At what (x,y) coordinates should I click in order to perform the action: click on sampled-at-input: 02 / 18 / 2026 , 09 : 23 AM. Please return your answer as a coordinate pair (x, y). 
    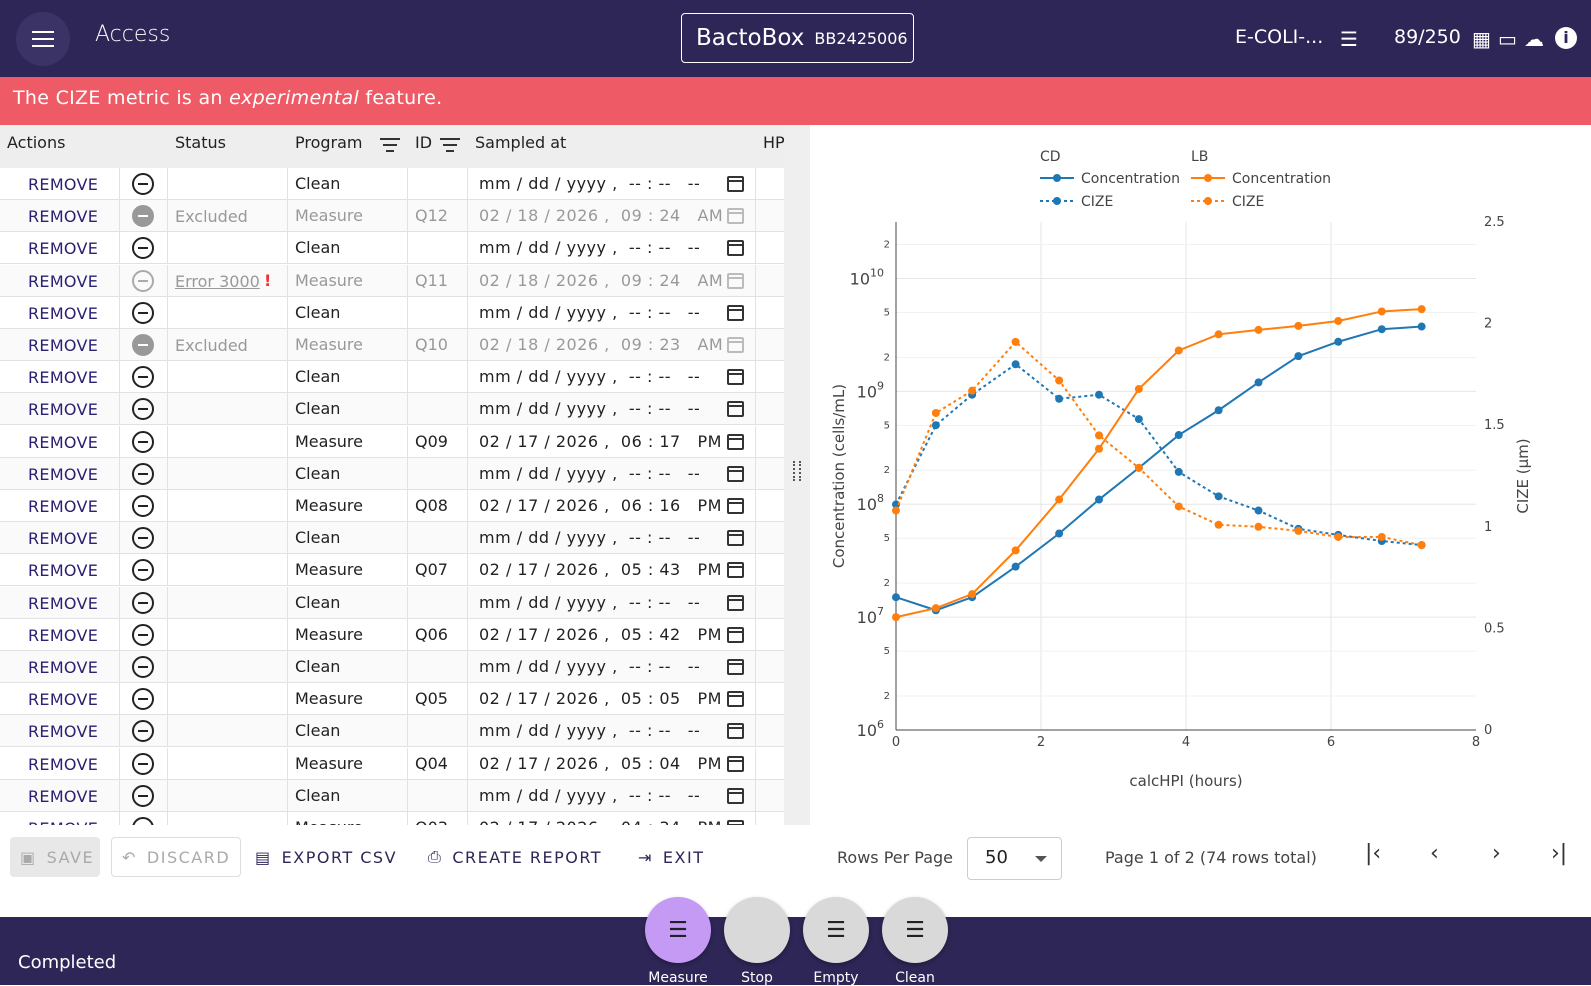
    Looking at the image, I should click on (601, 344).